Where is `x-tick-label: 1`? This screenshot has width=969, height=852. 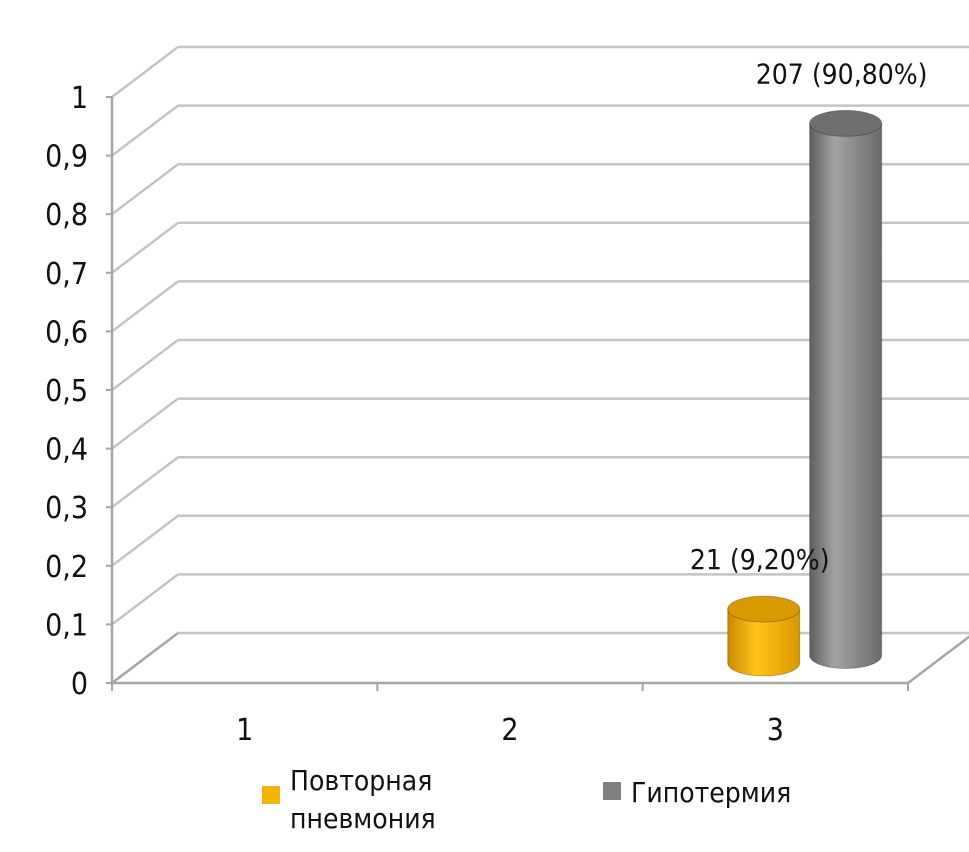
x-tick-label: 1 is located at coordinates (244, 730).